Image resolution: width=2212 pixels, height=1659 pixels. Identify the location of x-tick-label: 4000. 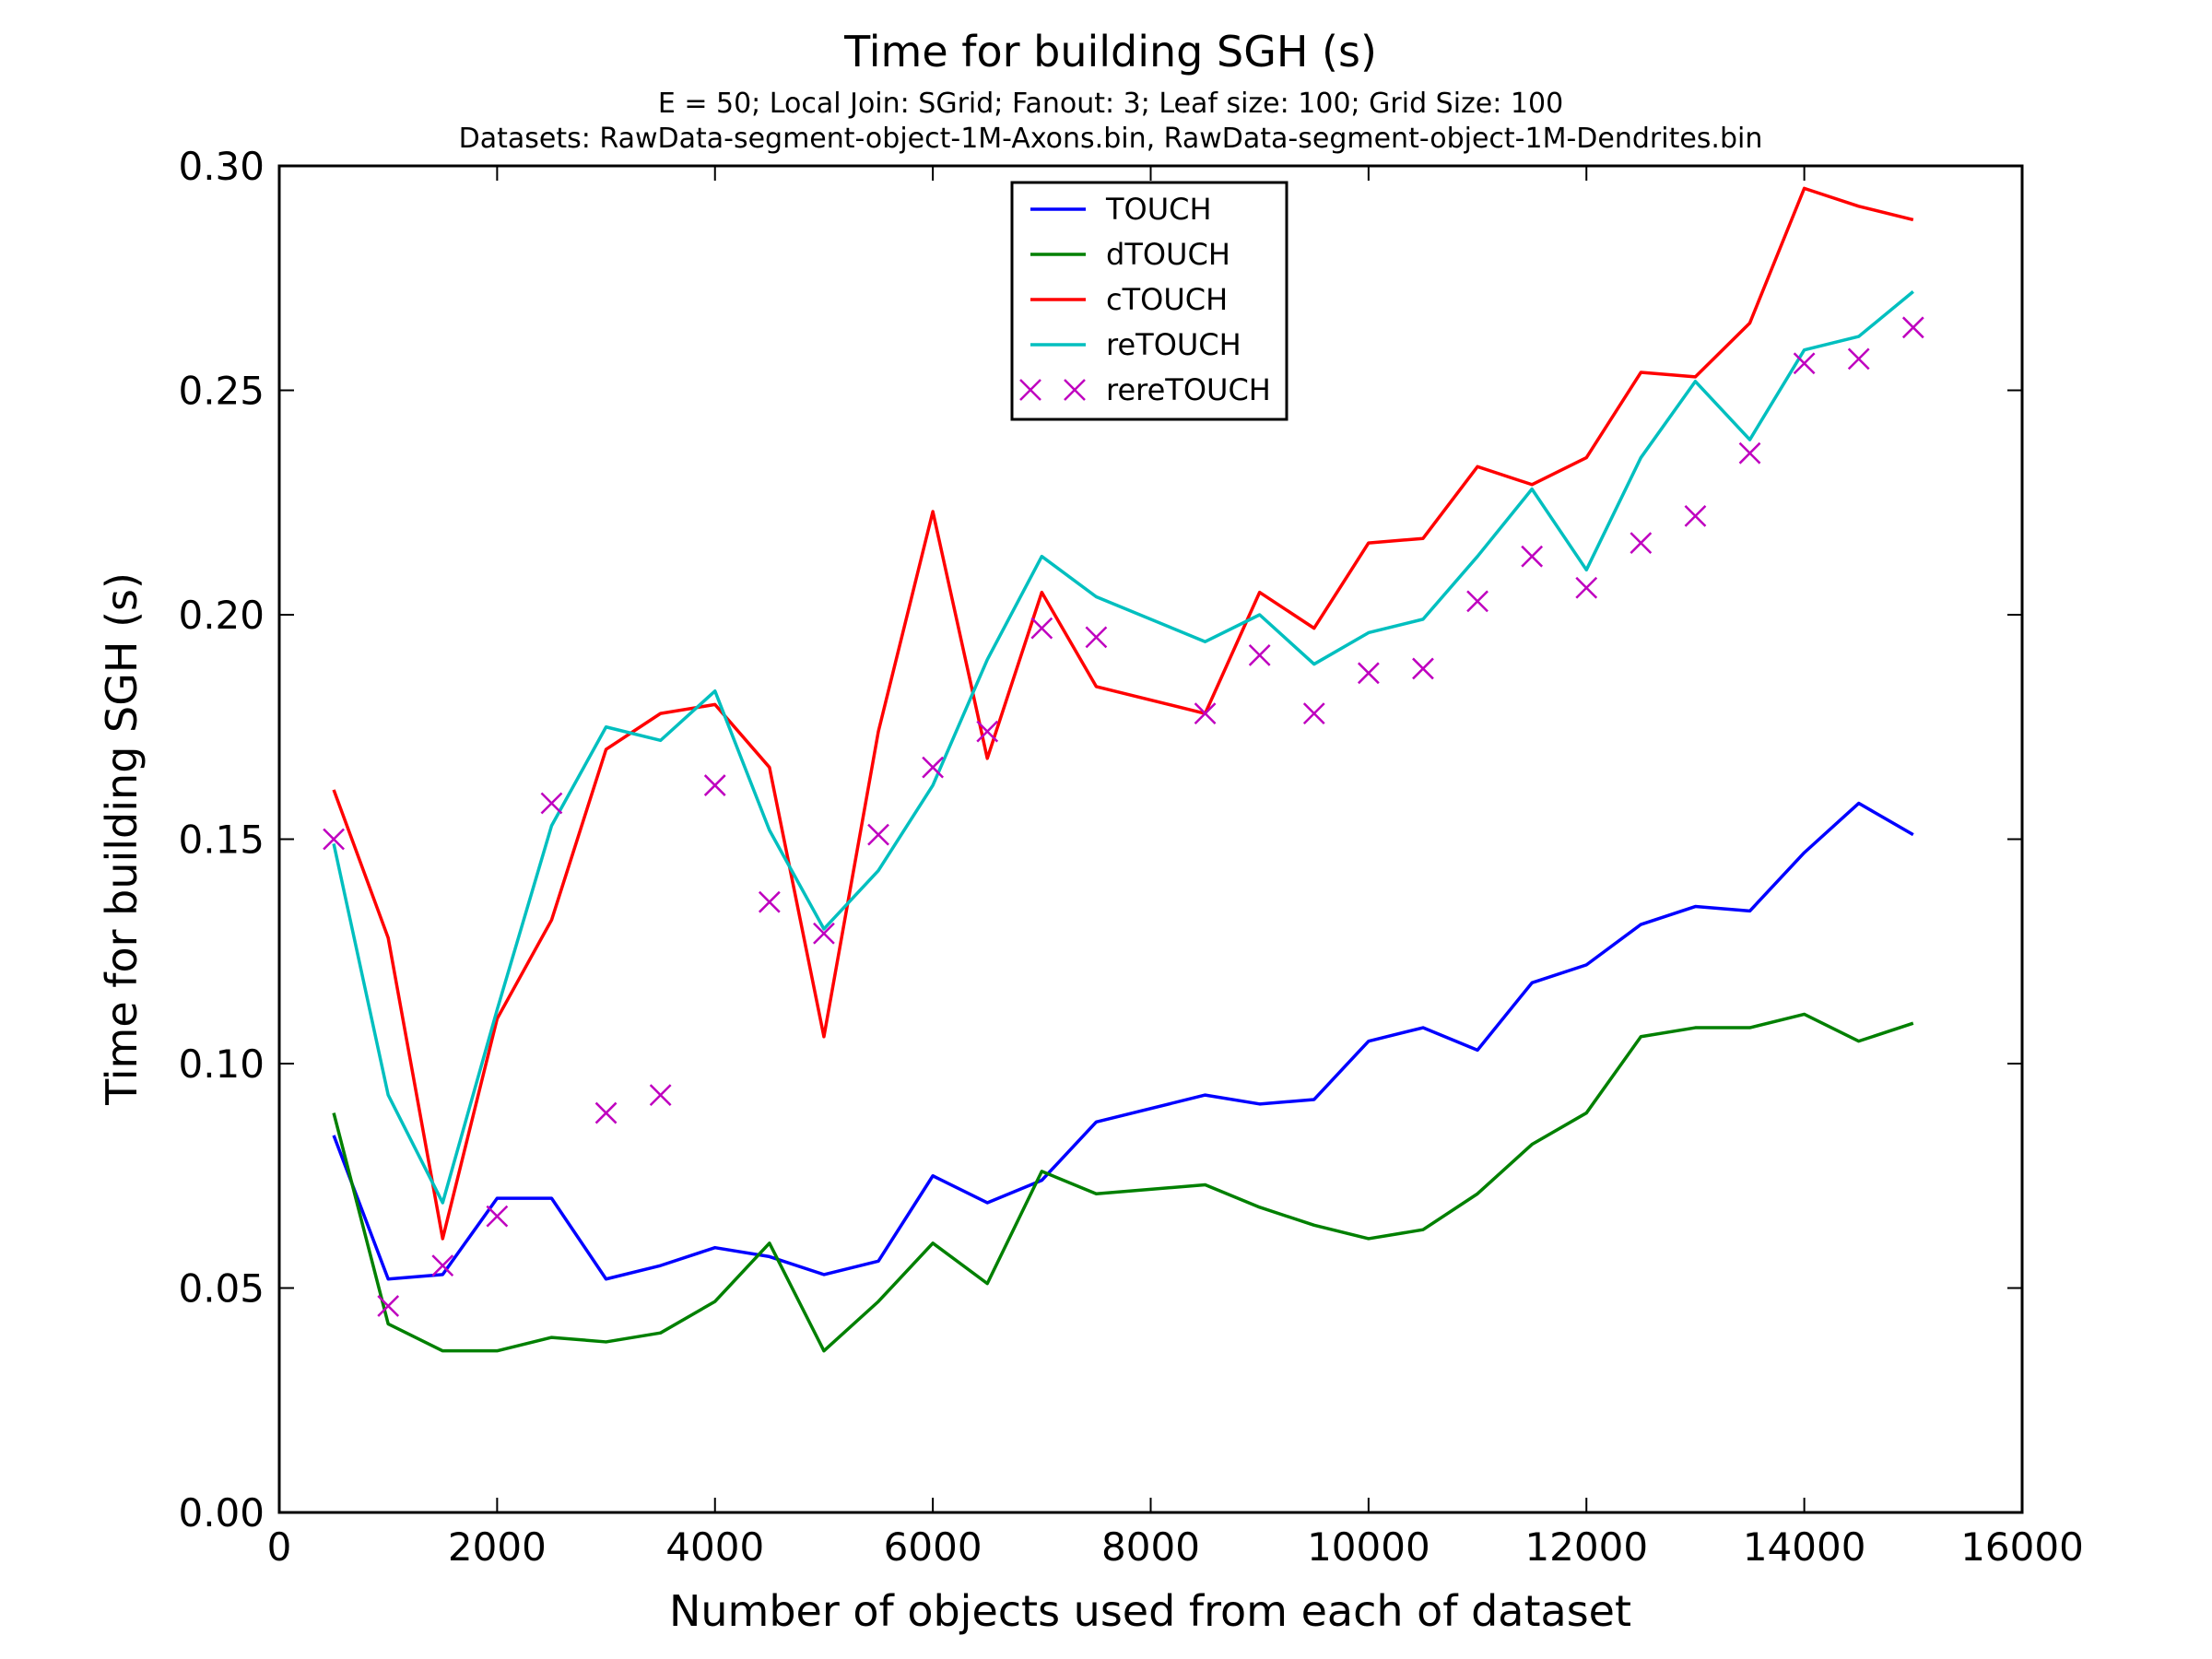
(714, 1547).